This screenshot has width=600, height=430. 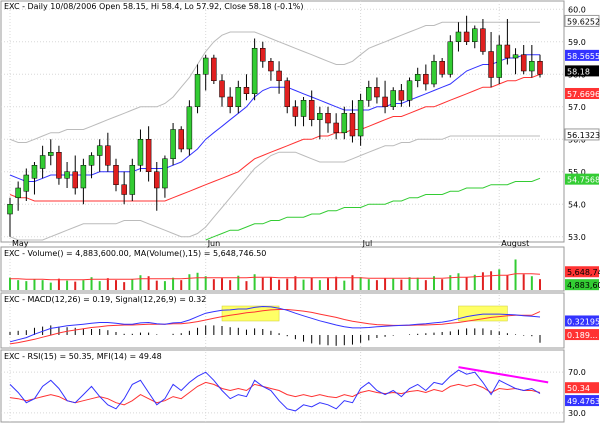 I want to click on macd-panel, so click(x=282, y=320).